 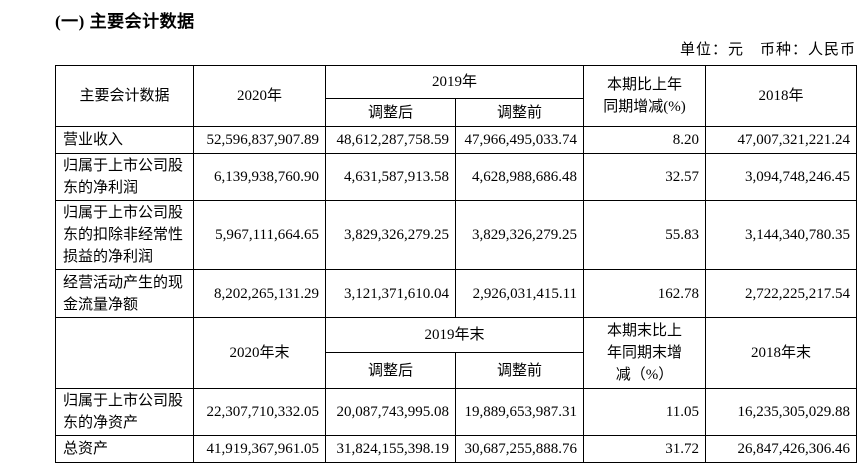 I want to click on header-2019-end-original: 调整前, so click(x=519, y=370).